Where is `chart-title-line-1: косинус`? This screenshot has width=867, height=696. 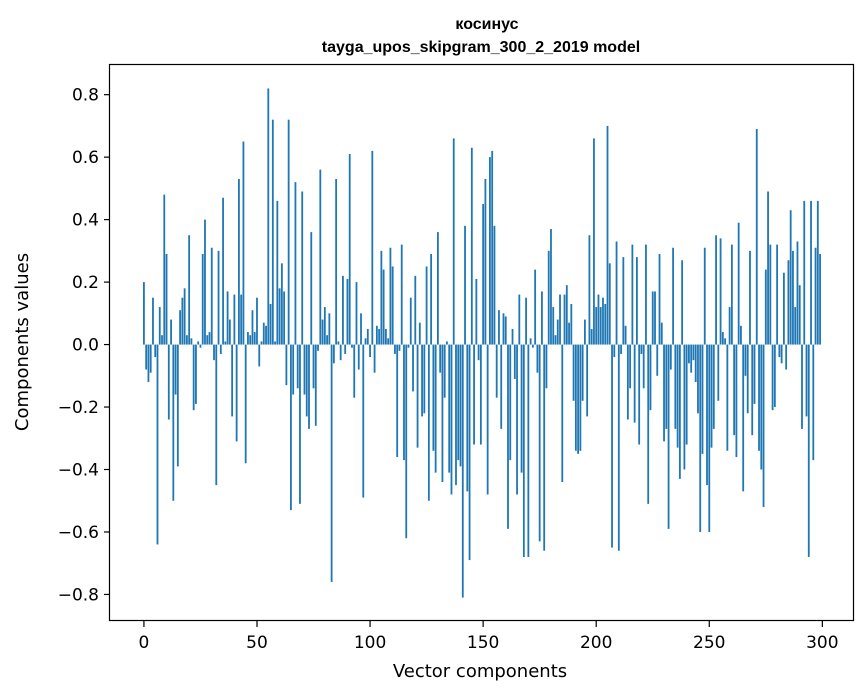 chart-title-line-1: косинус is located at coordinates (486, 24).